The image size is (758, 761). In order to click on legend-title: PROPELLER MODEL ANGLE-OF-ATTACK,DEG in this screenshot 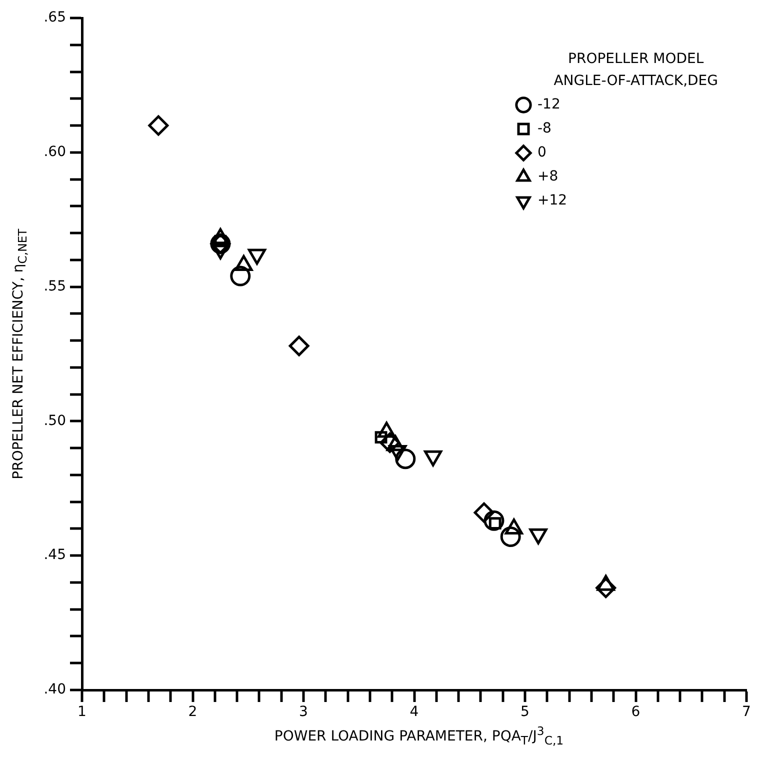, I will do `click(636, 70)`.